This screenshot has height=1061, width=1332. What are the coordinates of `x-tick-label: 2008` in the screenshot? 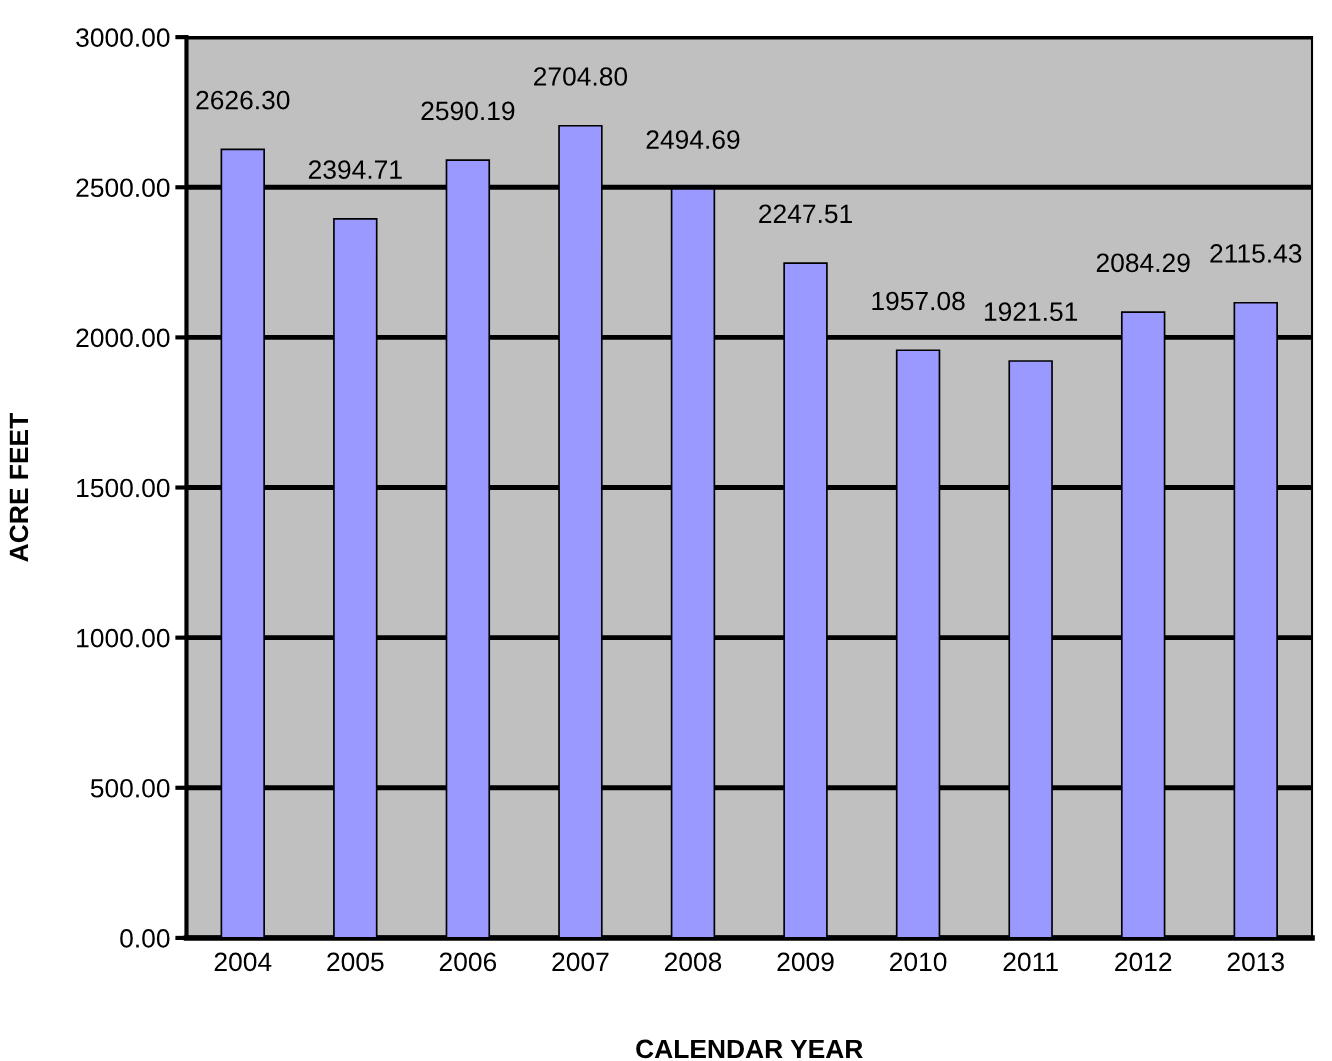 It's located at (693, 962).